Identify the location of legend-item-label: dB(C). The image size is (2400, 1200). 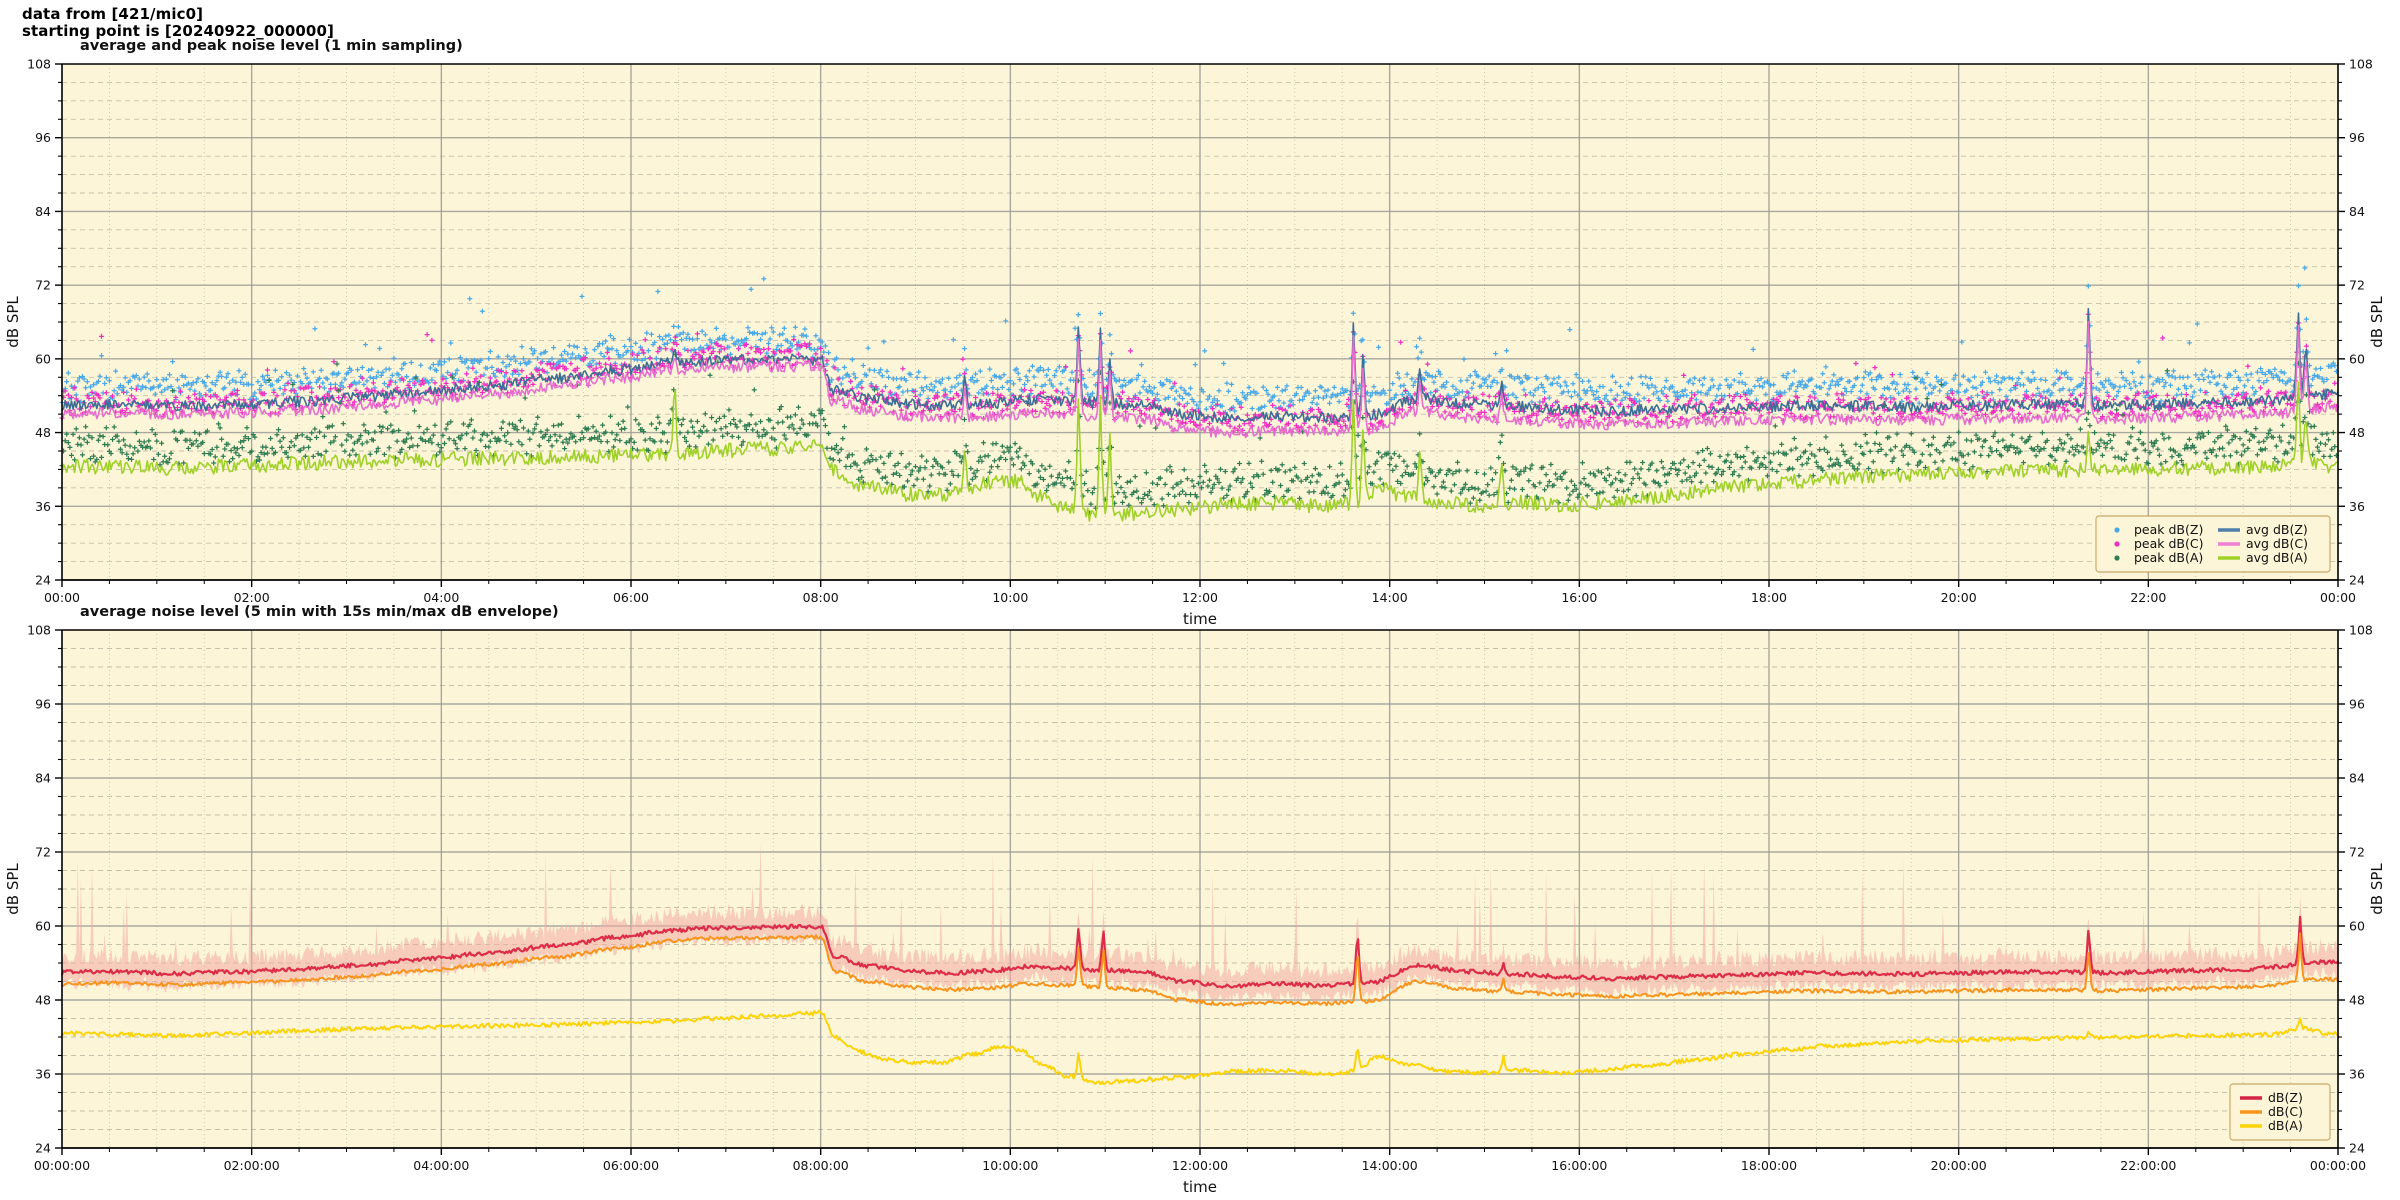
(2285, 1111).